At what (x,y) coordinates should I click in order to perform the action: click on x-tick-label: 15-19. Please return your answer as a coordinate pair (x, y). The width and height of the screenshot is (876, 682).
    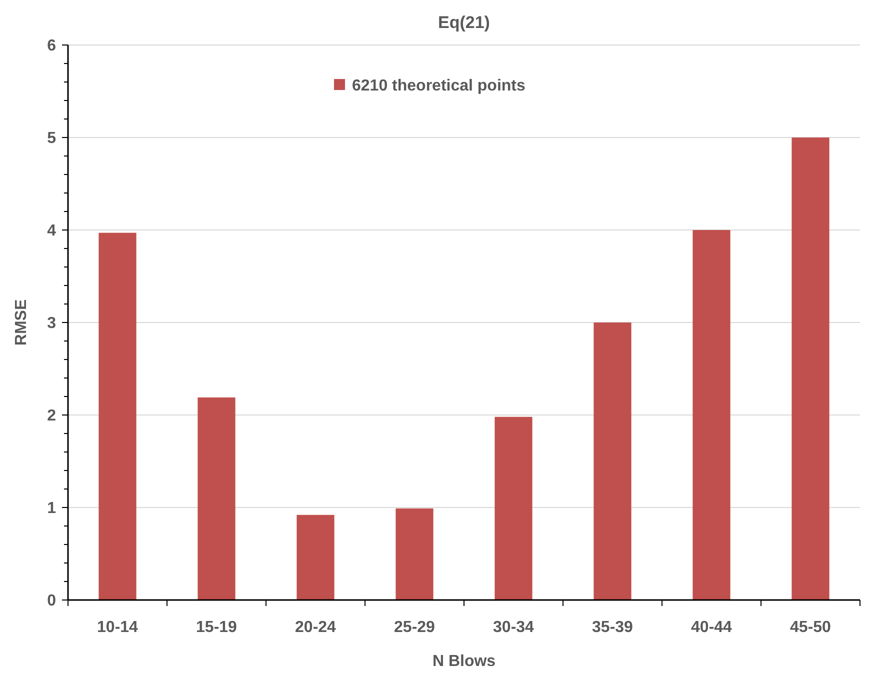
    Looking at the image, I should click on (217, 627).